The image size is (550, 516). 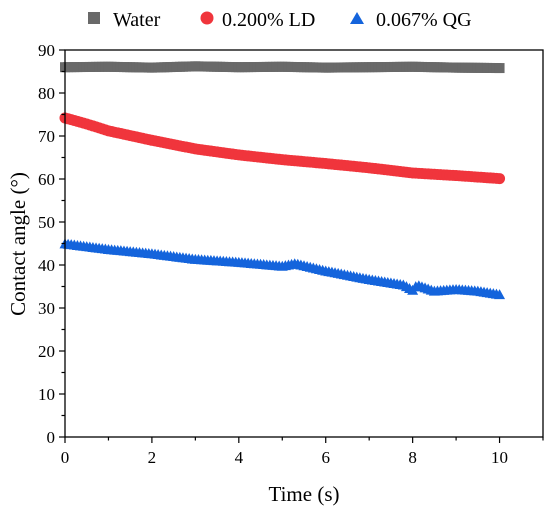 What do you see at coordinates (152, 457) in the screenshot?
I see `x-tick-label: 2` at bounding box center [152, 457].